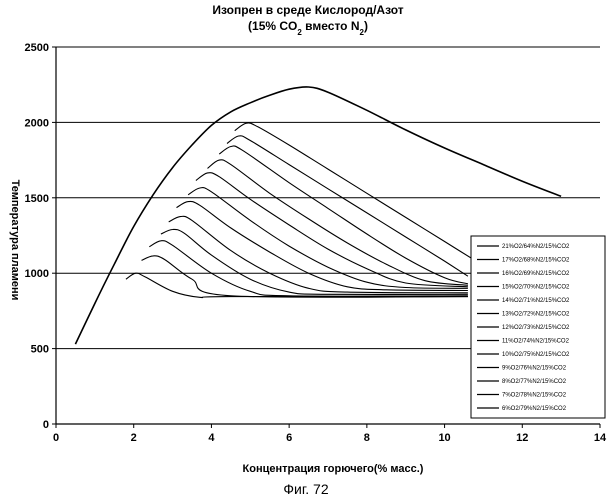  Describe the element at coordinates (40, 350) in the screenshot. I see `y-tick-label-1: 500` at that location.